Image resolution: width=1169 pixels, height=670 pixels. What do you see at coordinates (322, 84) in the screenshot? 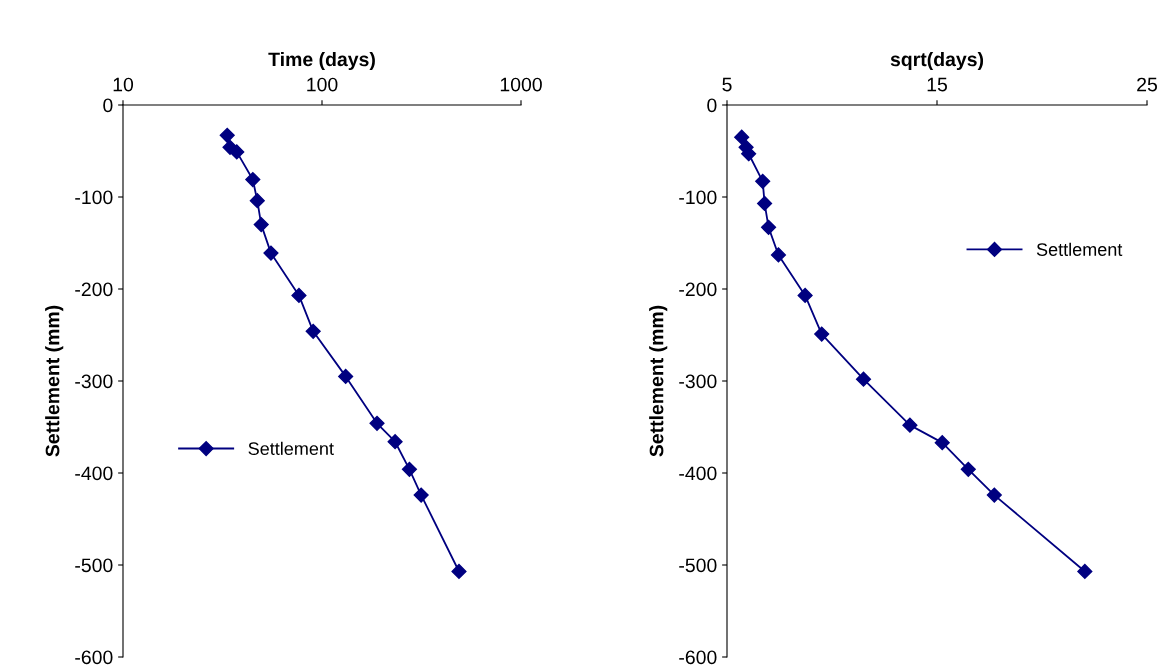
I see `x-tick-label: 100` at bounding box center [322, 84].